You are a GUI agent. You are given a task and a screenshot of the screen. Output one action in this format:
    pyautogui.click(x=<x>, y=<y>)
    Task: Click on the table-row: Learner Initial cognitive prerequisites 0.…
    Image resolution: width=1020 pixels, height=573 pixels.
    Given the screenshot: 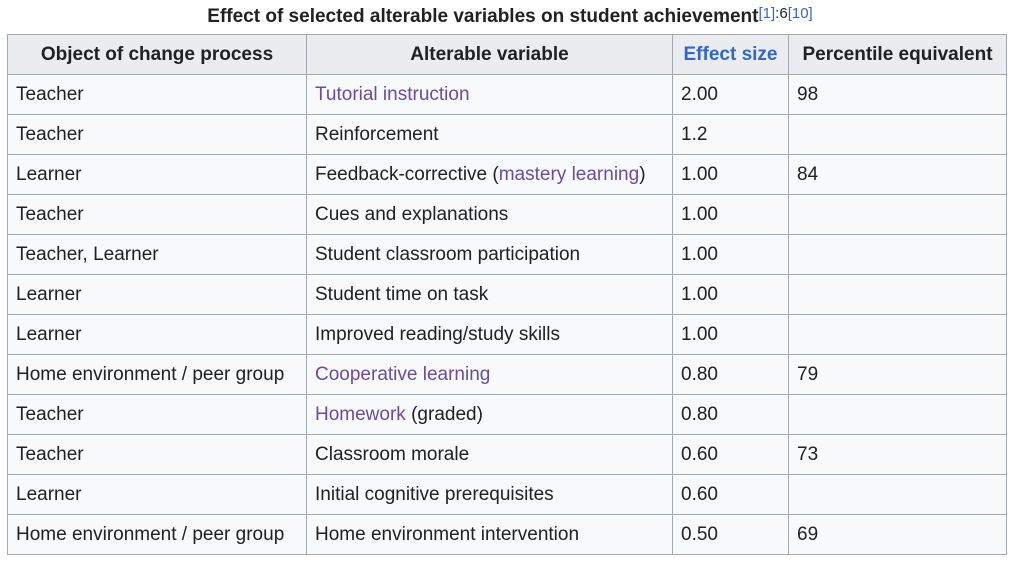 What is the action you would take?
    pyautogui.click(x=507, y=494)
    